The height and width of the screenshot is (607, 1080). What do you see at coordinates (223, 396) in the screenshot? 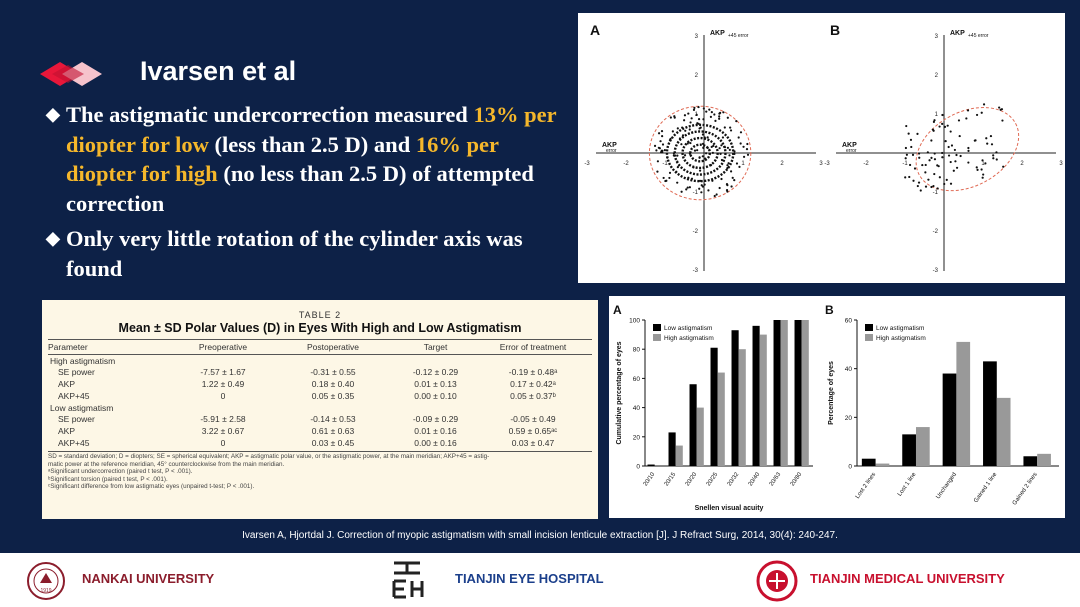
I see `table-cell: 0` at bounding box center [223, 396].